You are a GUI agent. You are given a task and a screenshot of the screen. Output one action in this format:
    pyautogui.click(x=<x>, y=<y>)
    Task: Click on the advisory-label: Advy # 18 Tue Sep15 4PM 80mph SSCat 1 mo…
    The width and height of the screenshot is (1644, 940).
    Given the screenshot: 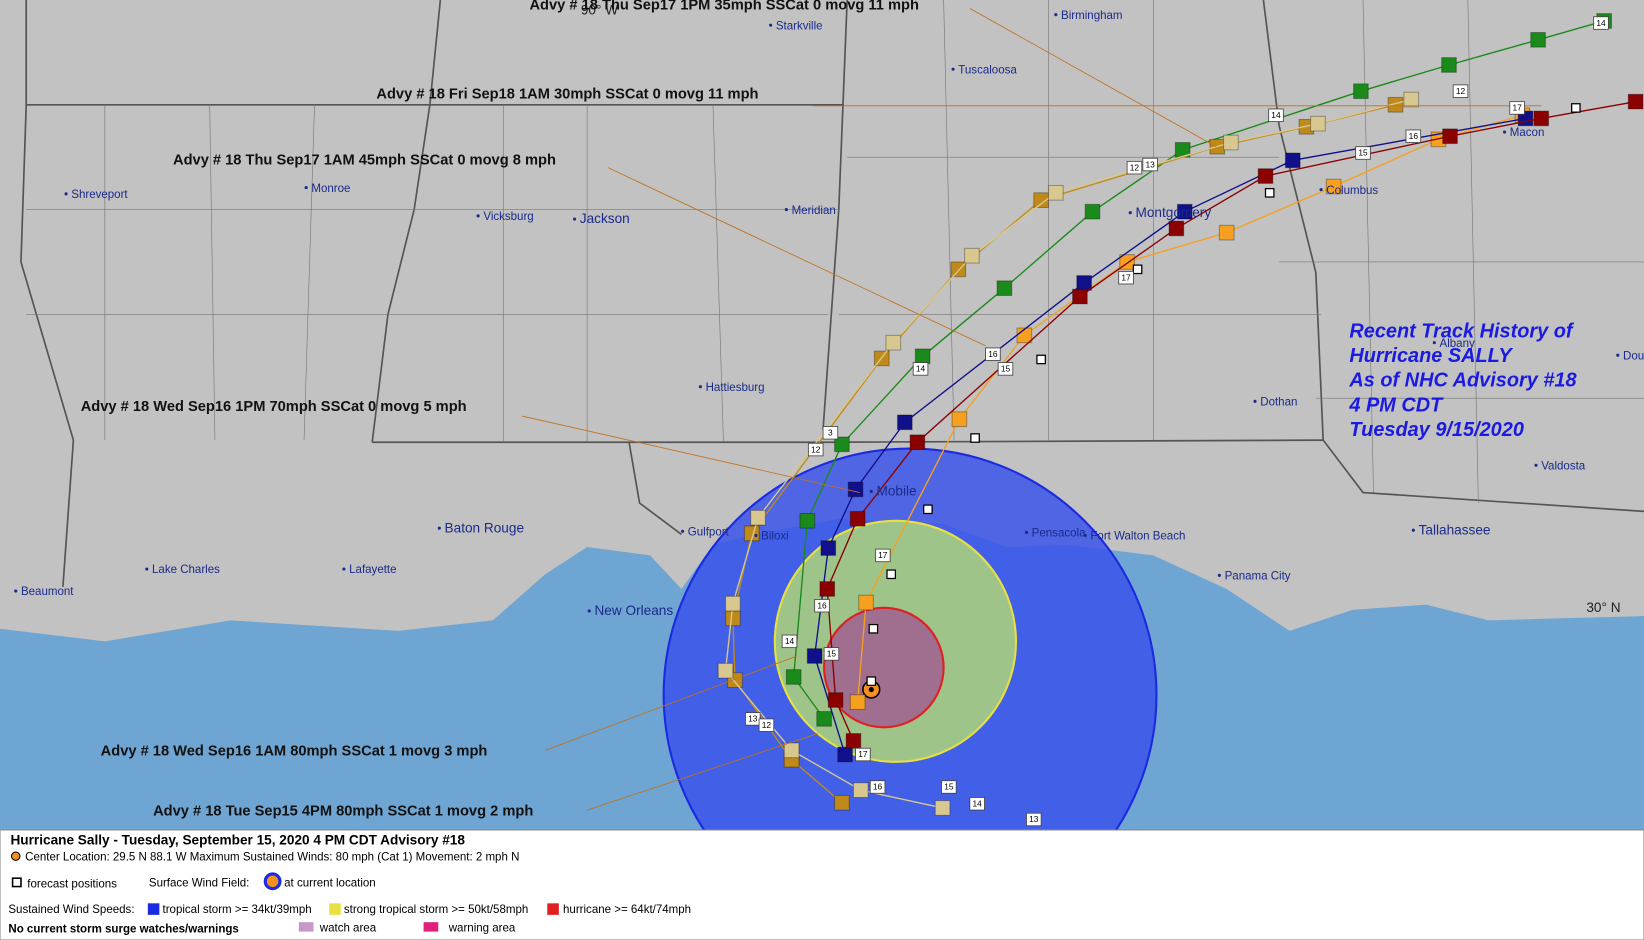 What is the action you would take?
    pyautogui.click(x=343, y=811)
    